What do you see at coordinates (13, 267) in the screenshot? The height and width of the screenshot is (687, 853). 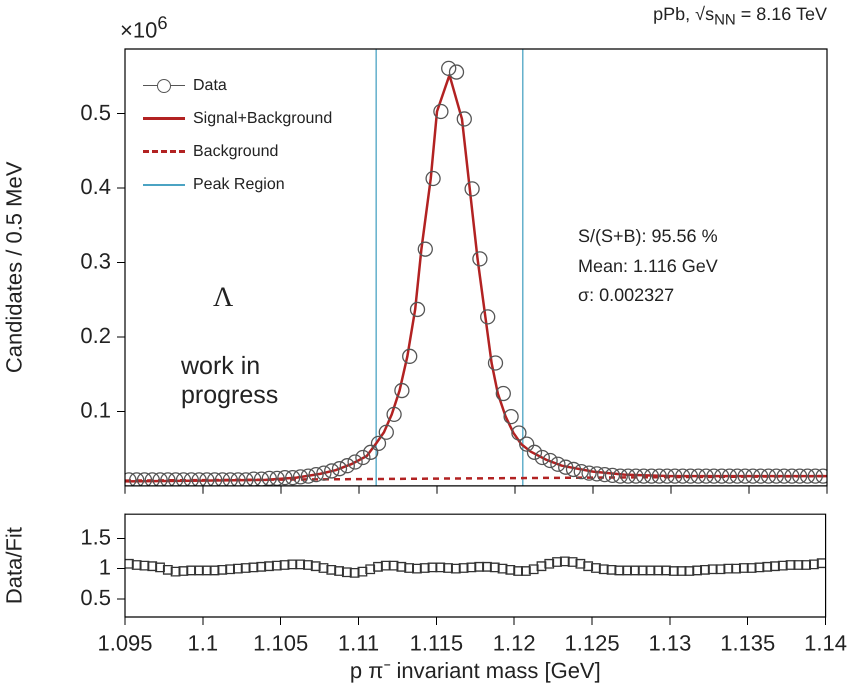 I see `y-axis-title: Candidates / 0.5 MeV` at bounding box center [13, 267].